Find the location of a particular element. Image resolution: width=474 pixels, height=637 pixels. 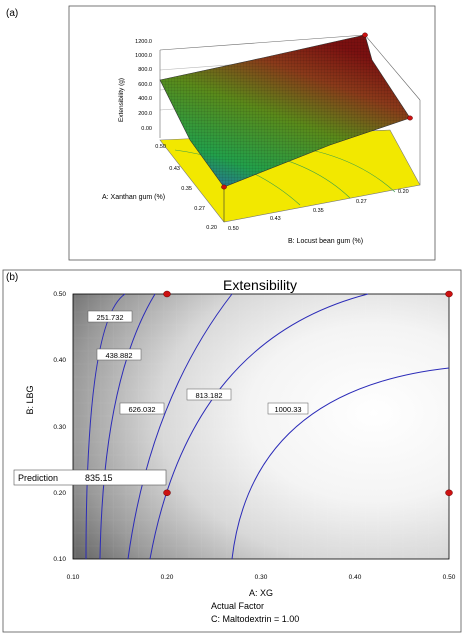

contour-label: 813.182 is located at coordinates (208, 395).